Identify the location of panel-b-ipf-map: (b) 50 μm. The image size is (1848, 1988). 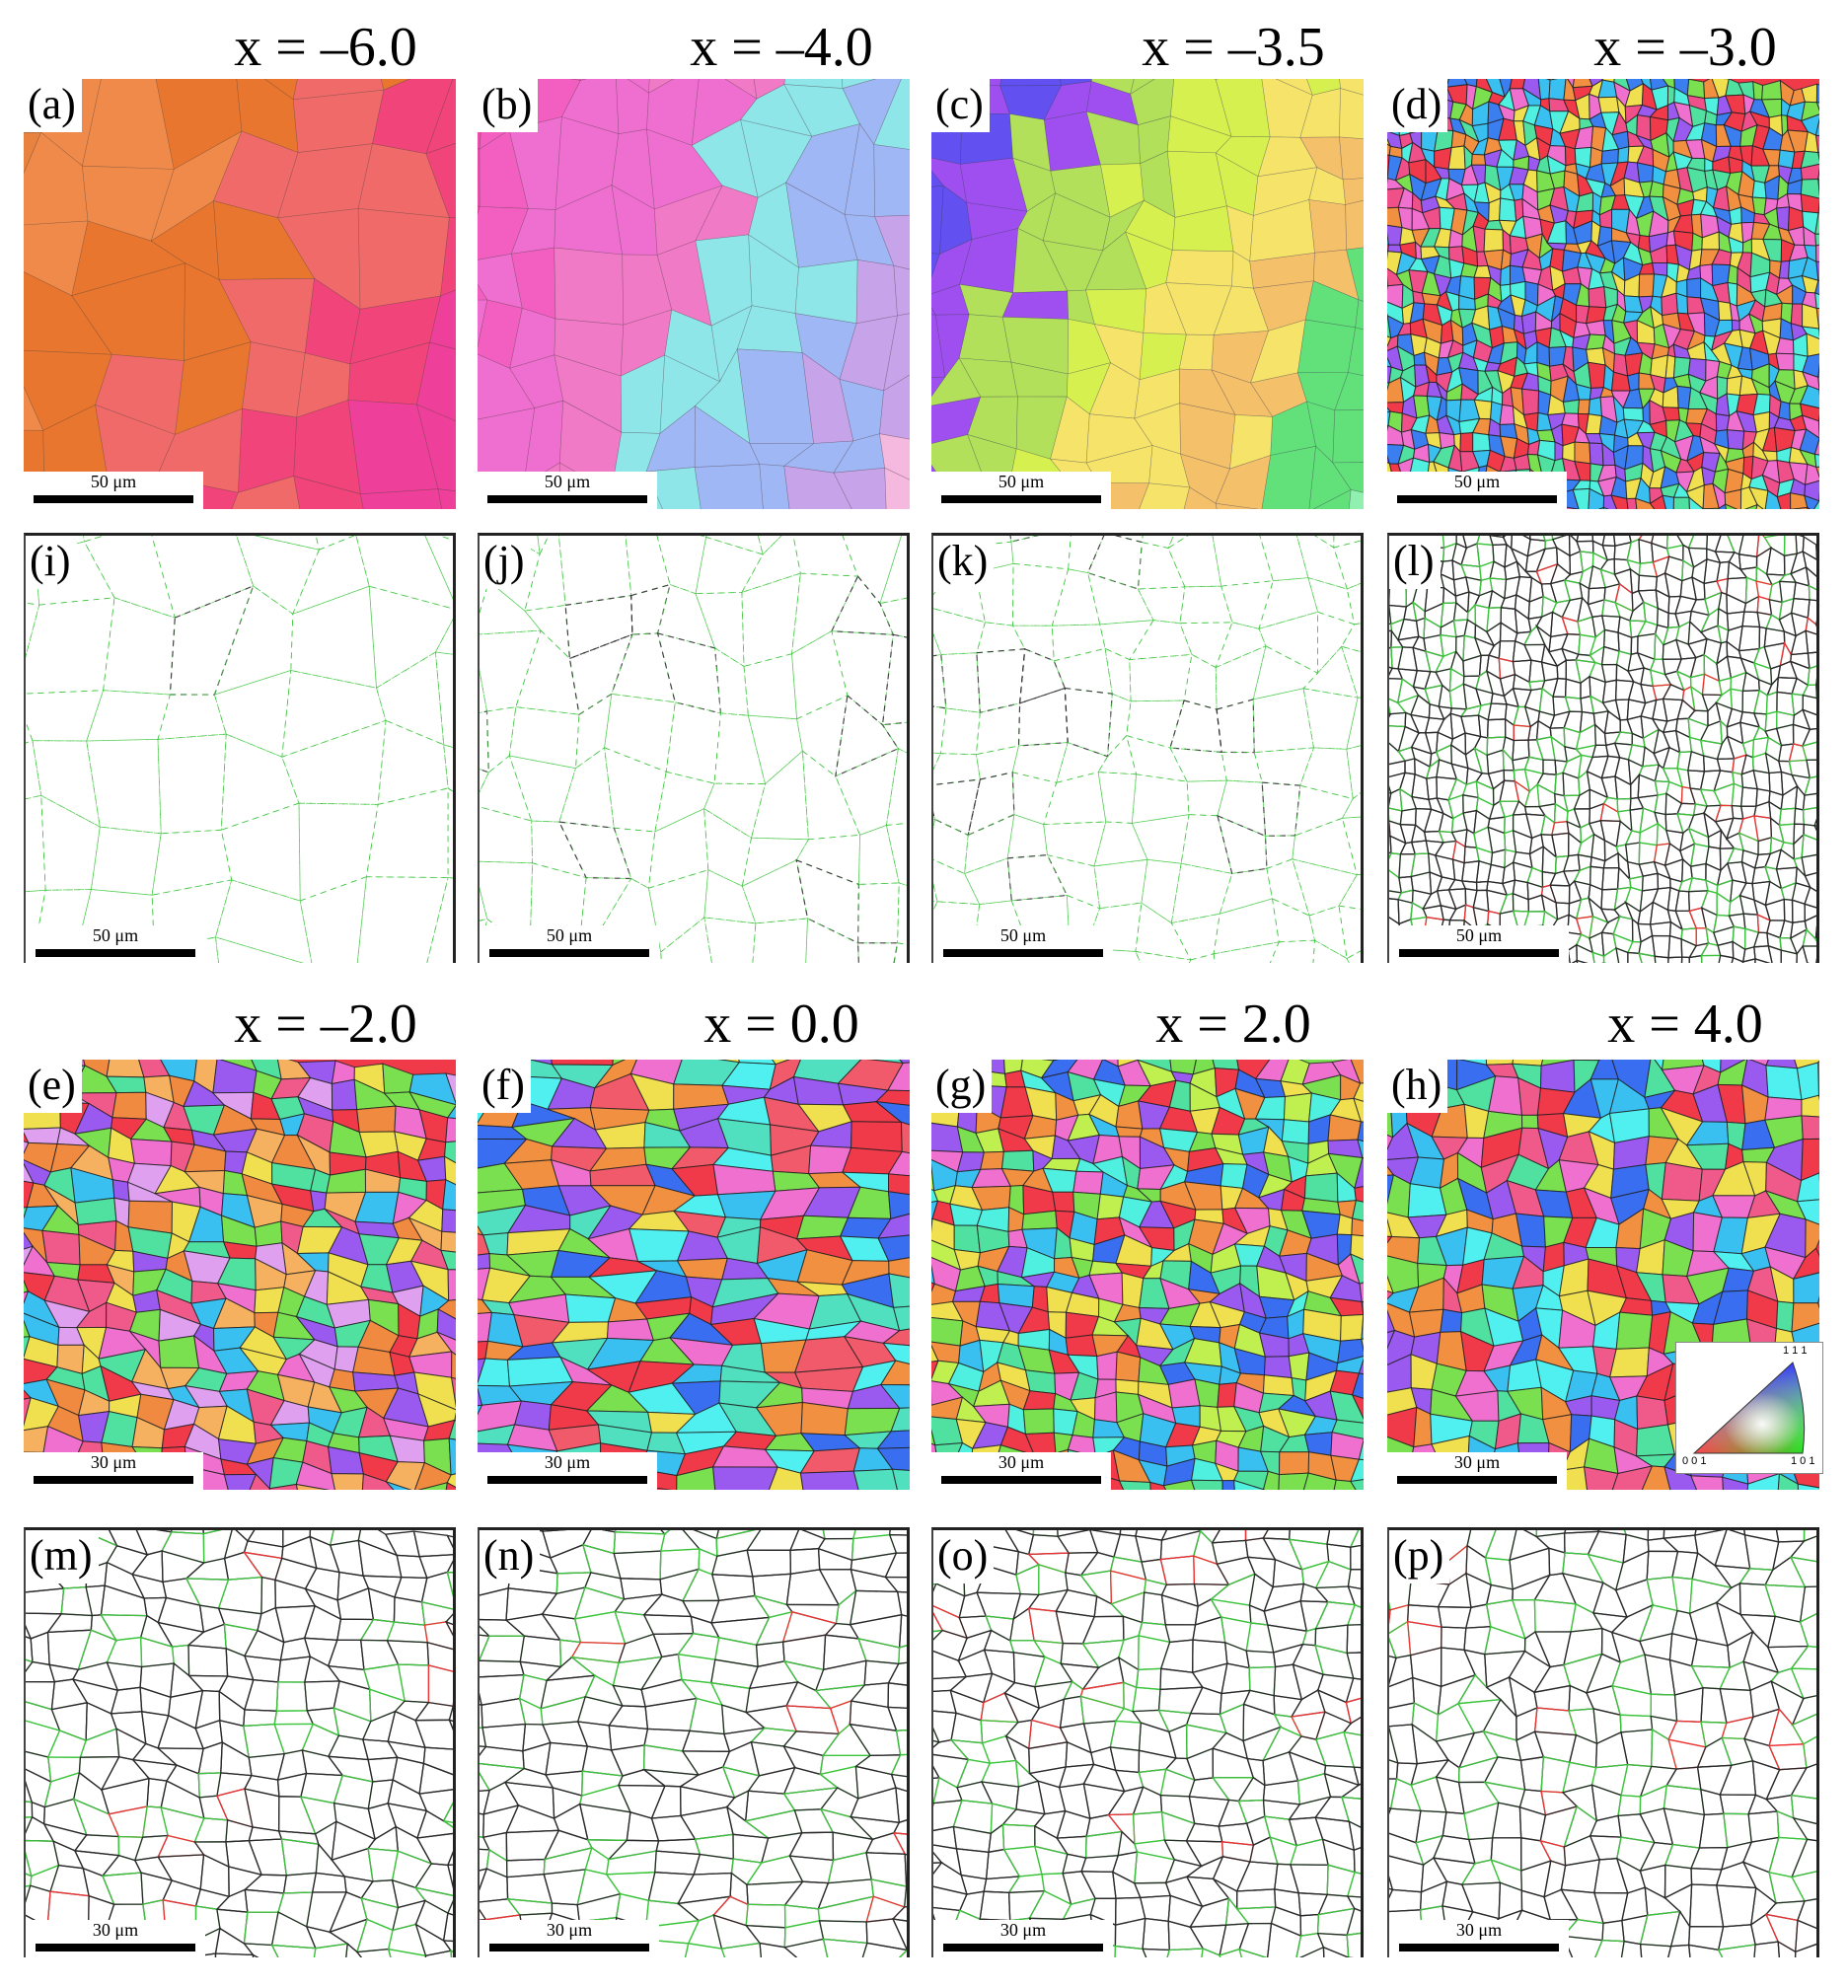
(694, 294).